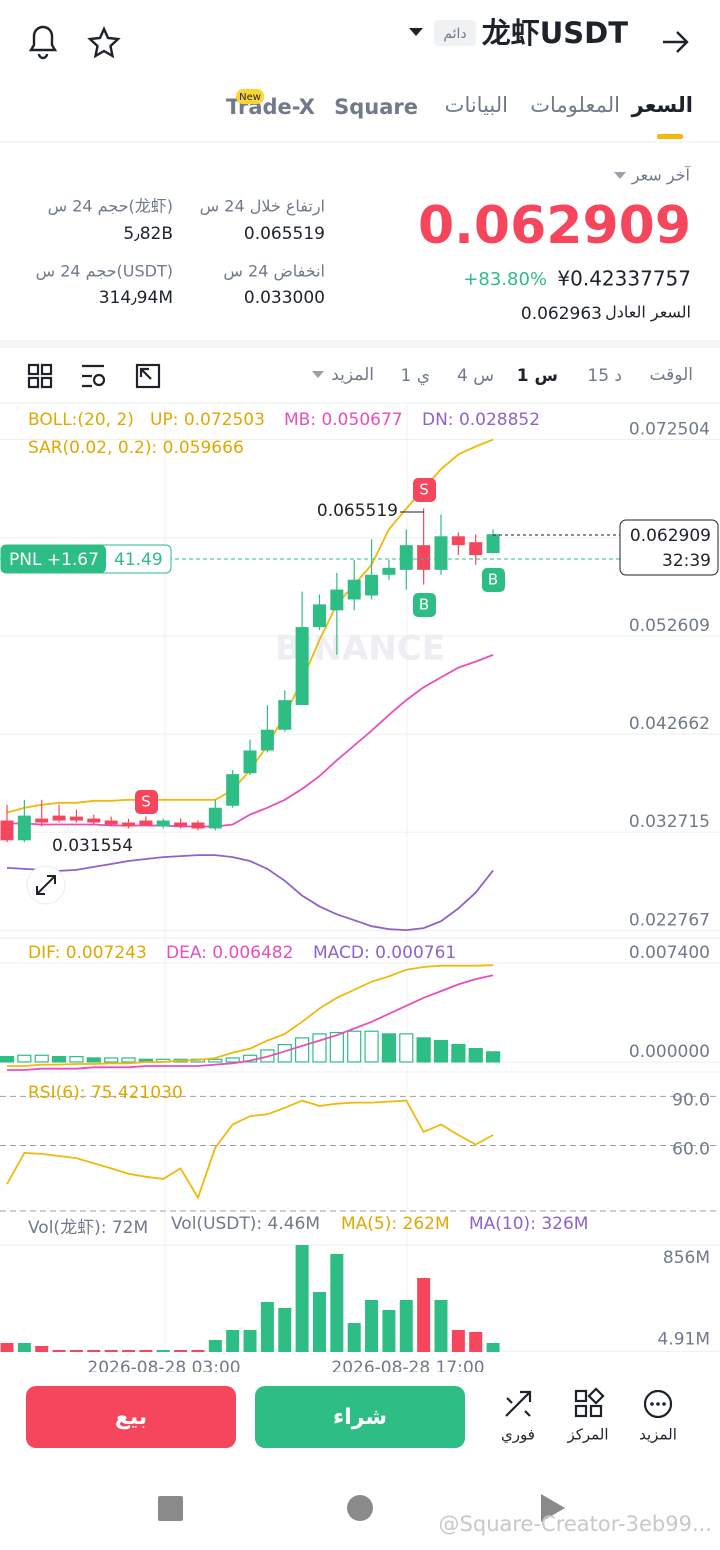  What do you see at coordinates (352, 375) in the screenshot?
I see `timeframe: المزيد` at bounding box center [352, 375].